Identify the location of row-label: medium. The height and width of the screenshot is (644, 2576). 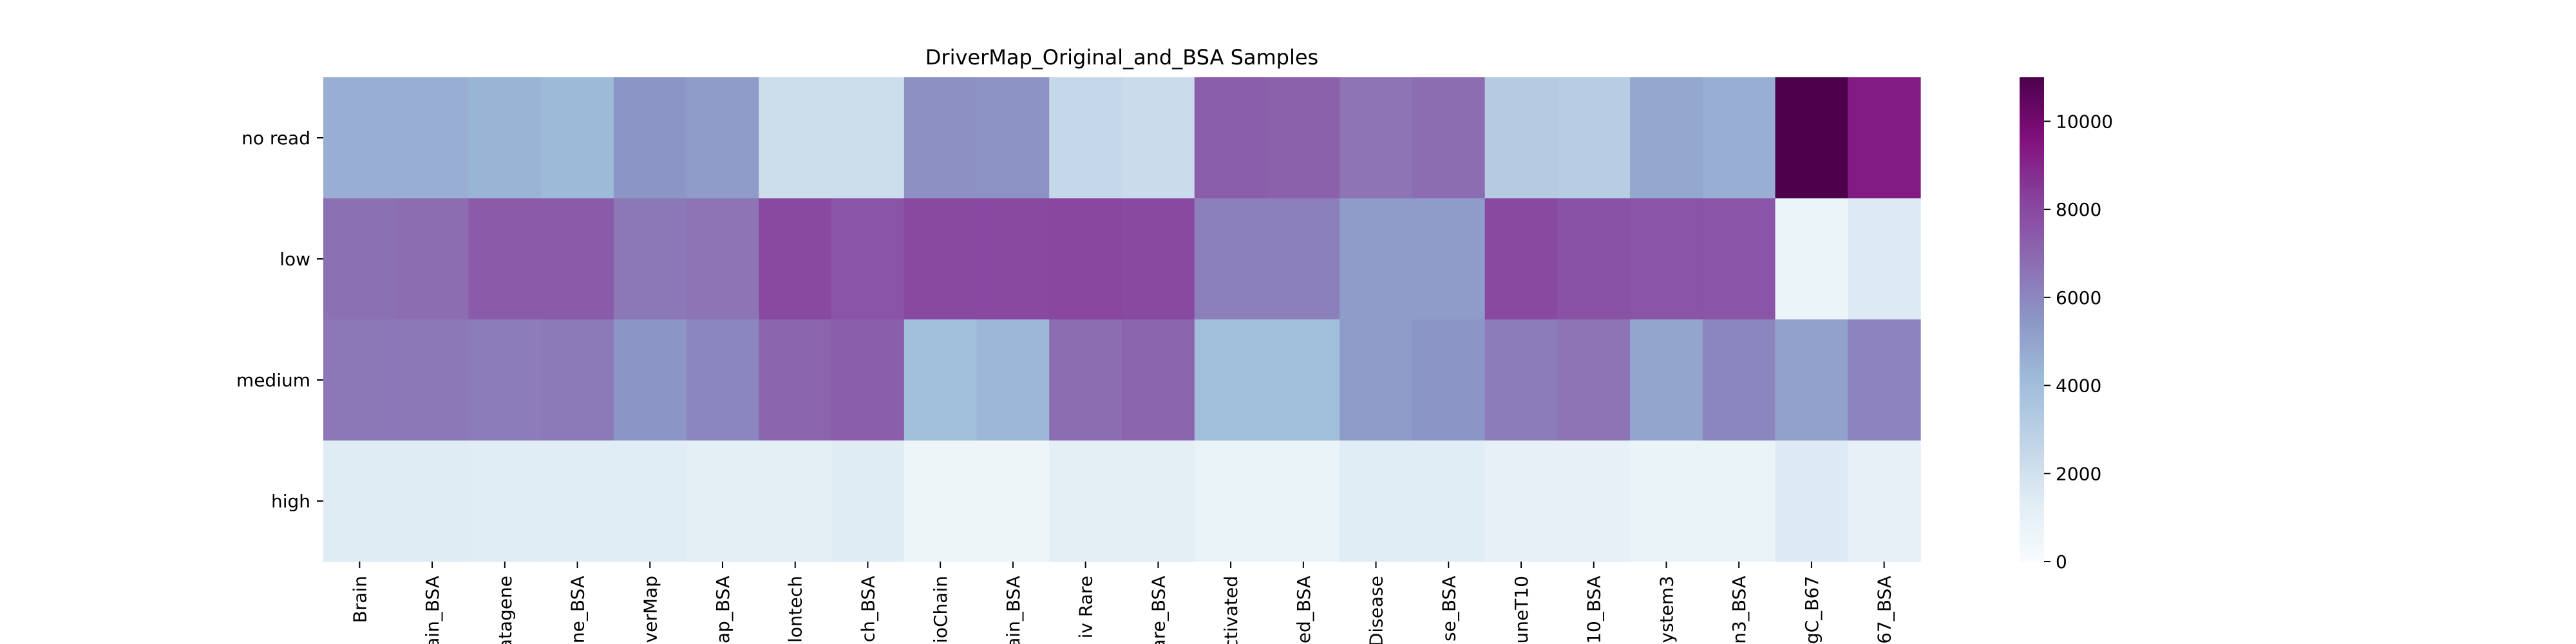
(273, 381).